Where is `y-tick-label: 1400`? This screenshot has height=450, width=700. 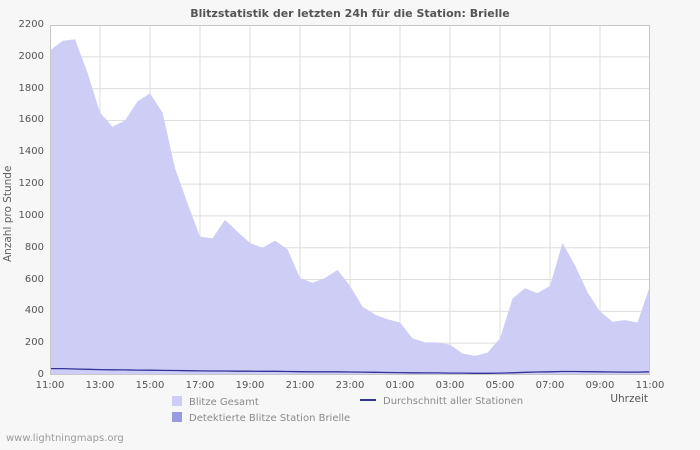 y-tick-label: 1400 is located at coordinates (31, 152).